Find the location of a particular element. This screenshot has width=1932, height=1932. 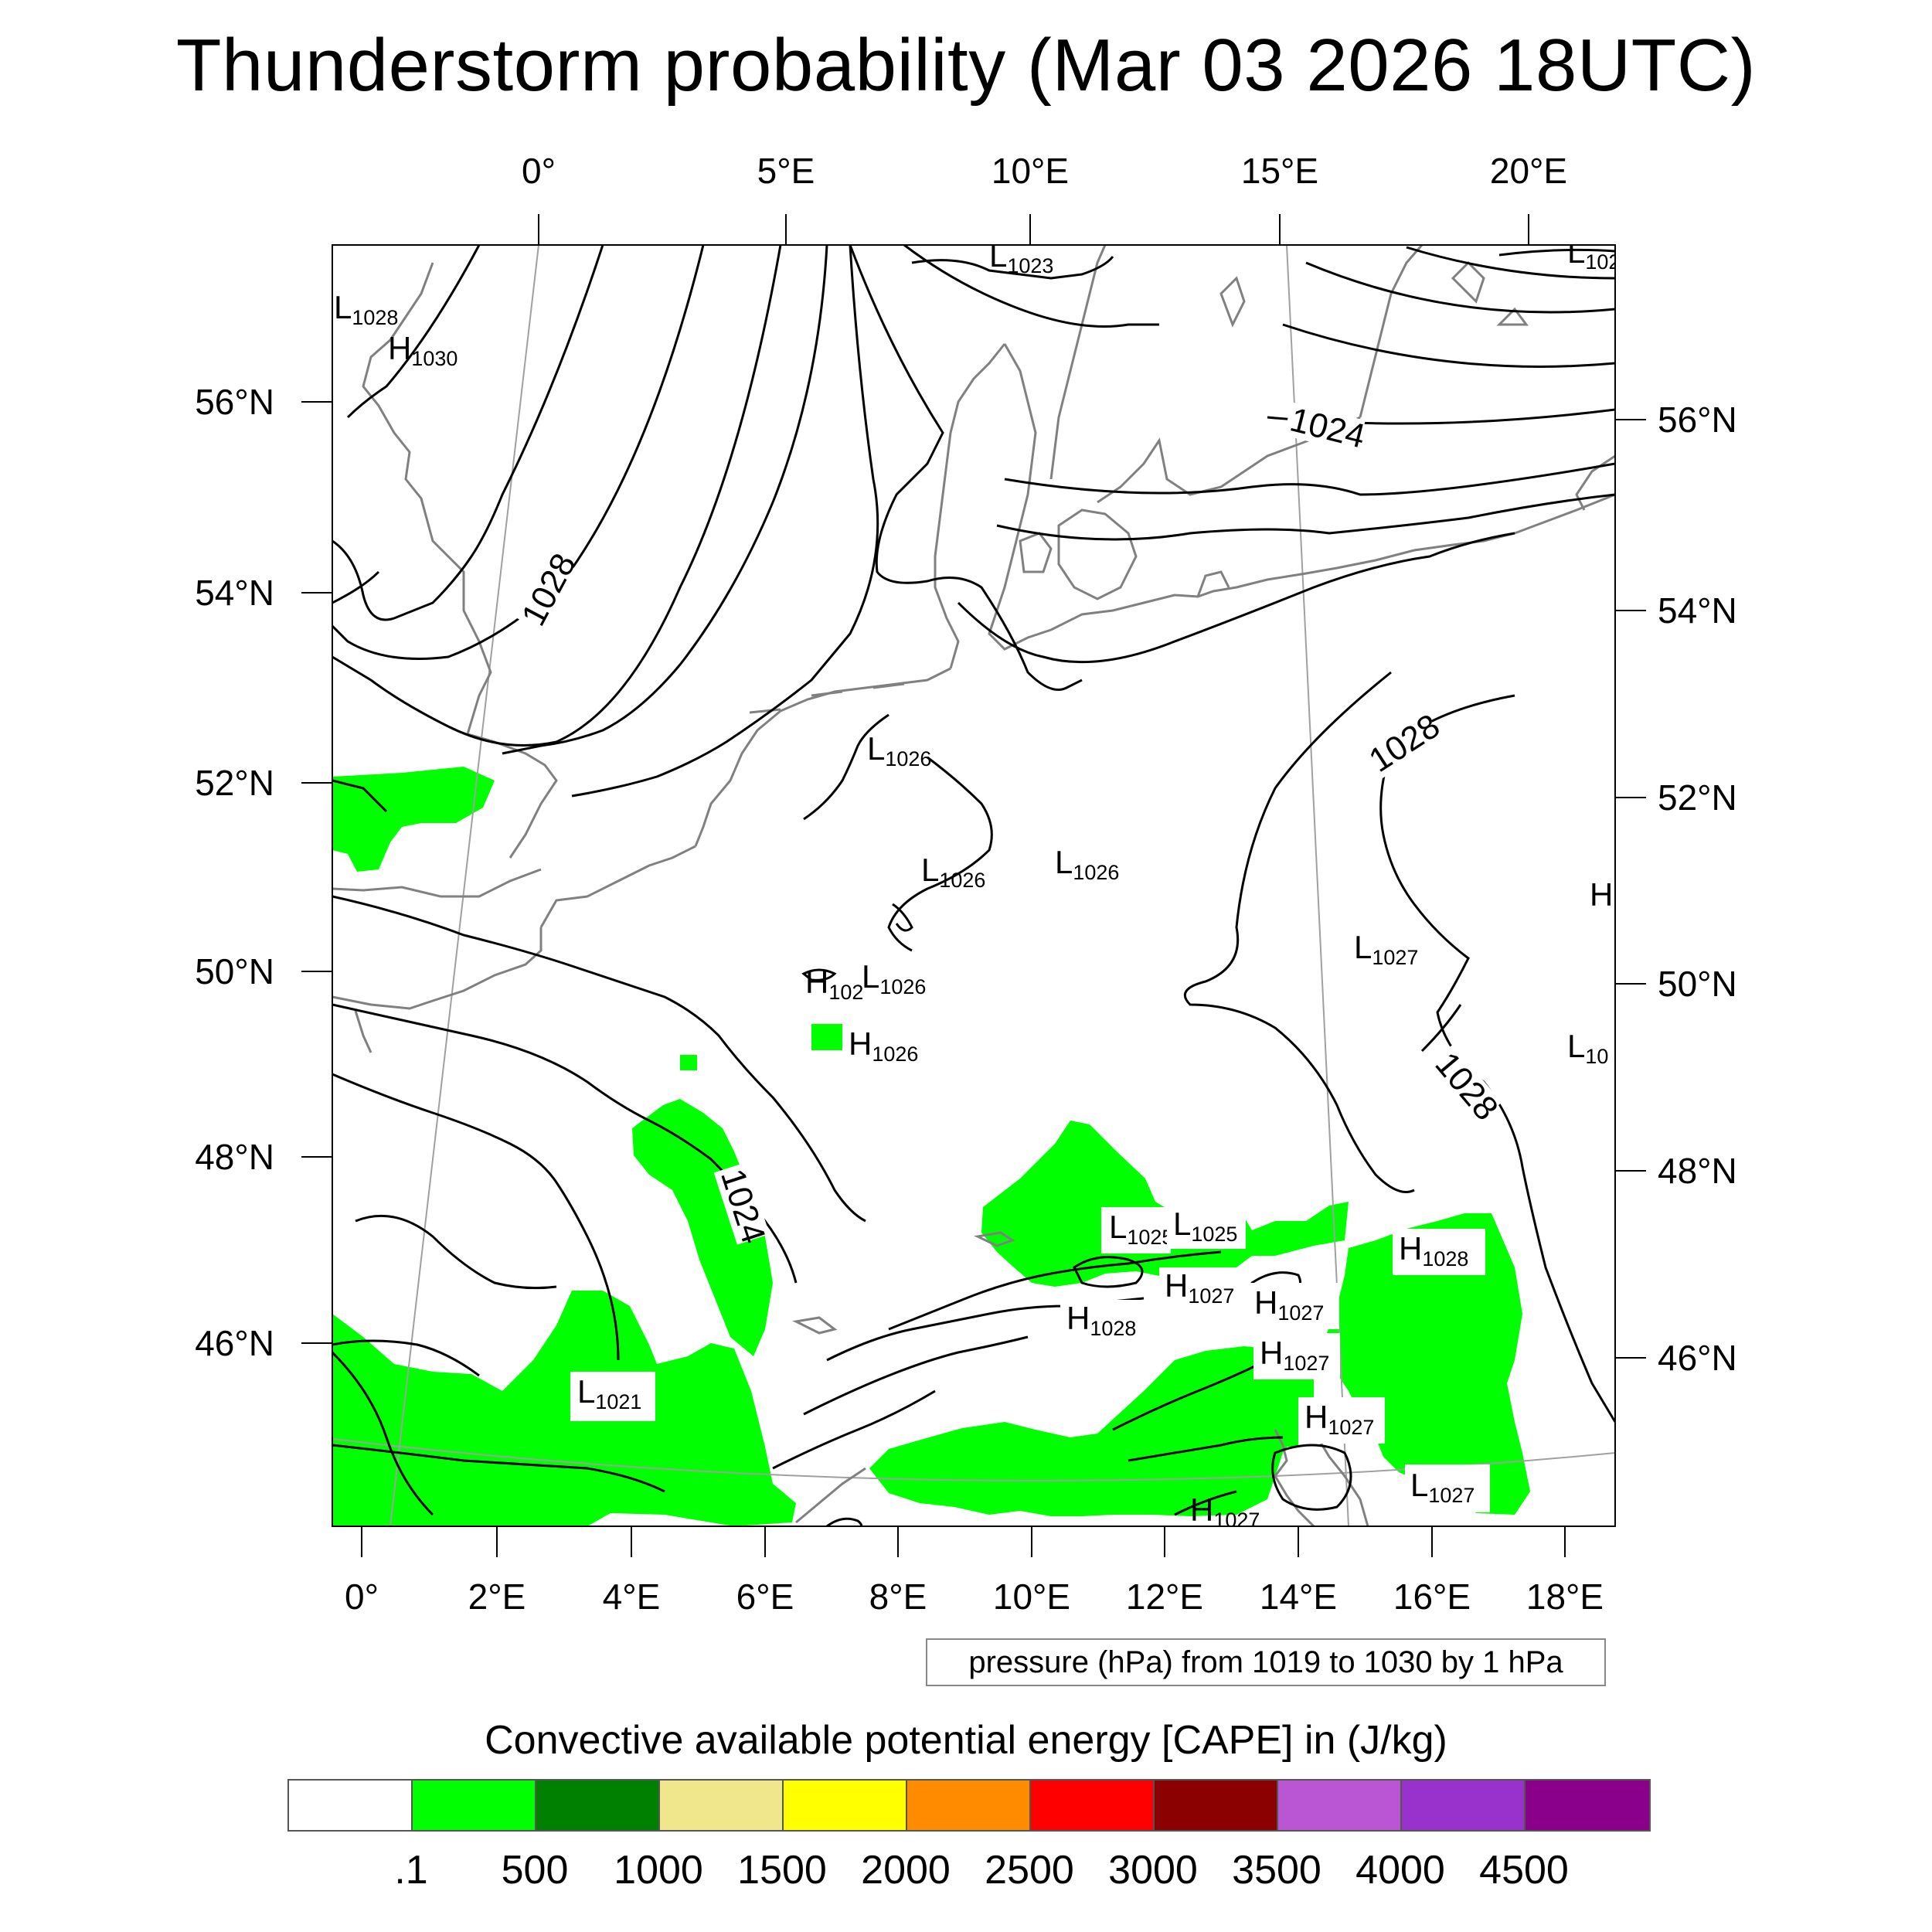

colorbar-label: 1500 is located at coordinates (782, 1870).